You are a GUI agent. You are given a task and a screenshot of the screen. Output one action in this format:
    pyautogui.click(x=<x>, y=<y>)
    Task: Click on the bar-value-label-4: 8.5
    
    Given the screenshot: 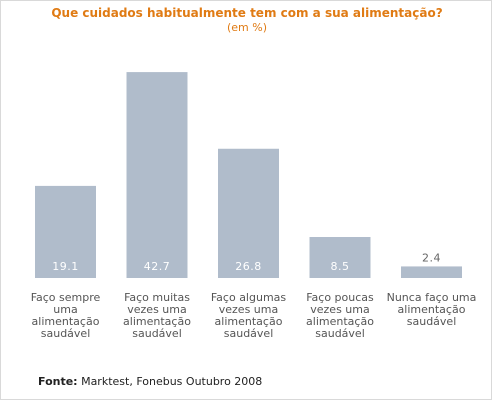 What is the action you would take?
    pyautogui.click(x=340, y=266)
    